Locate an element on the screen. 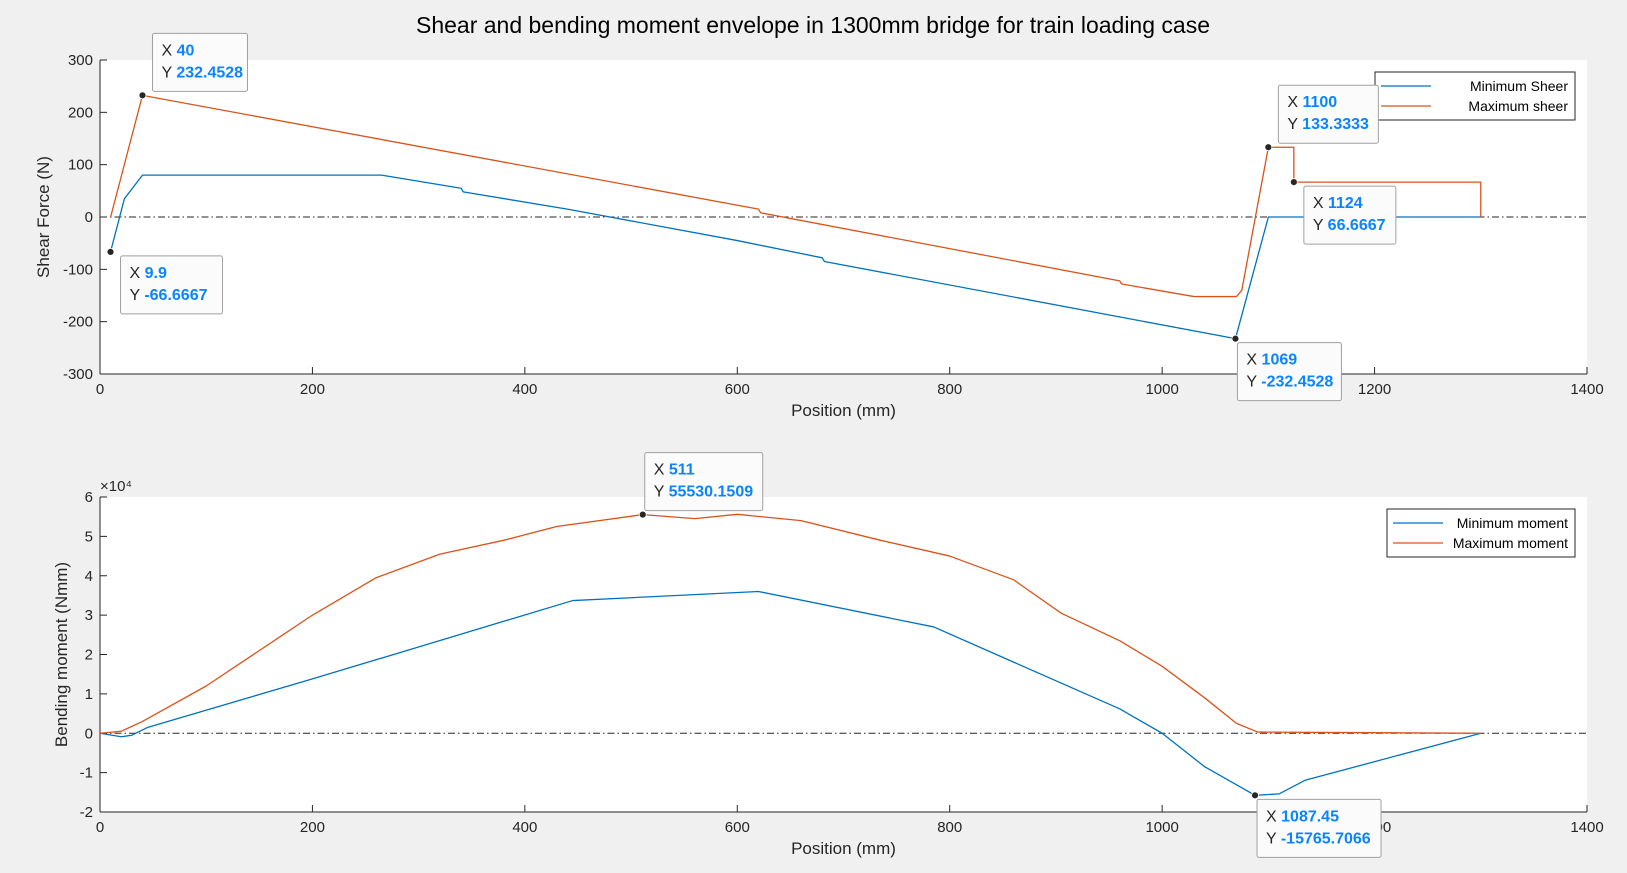 Image resolution: width=1627 pixels, height=873 pixels. legend: Minimum moment Maximum moment is located at coordinates (1481, 533).